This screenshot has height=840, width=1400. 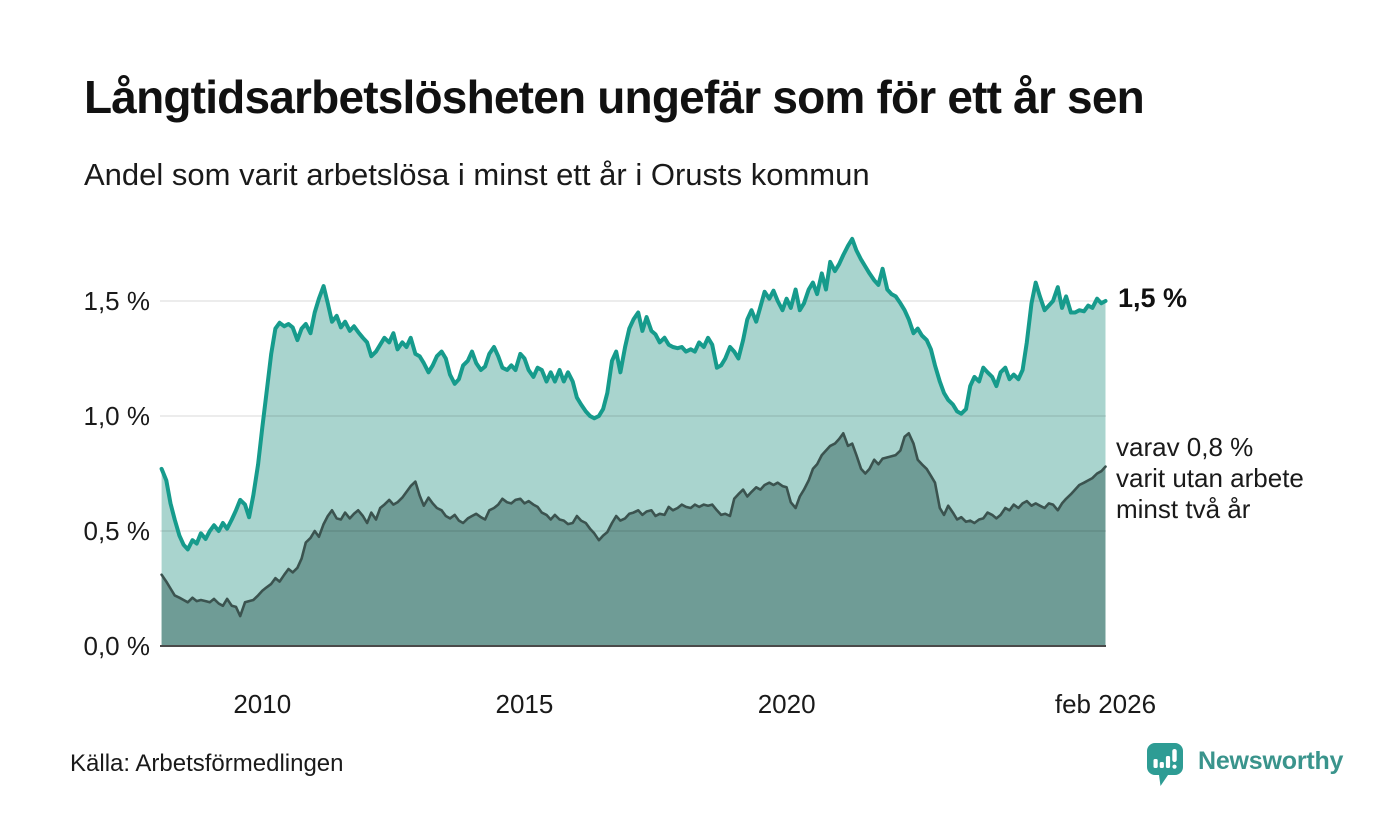 What do you see at coordinates (786, 704) in the screenshot?
I see `x-axis-label: 2020` at bounding box center [786, 704].